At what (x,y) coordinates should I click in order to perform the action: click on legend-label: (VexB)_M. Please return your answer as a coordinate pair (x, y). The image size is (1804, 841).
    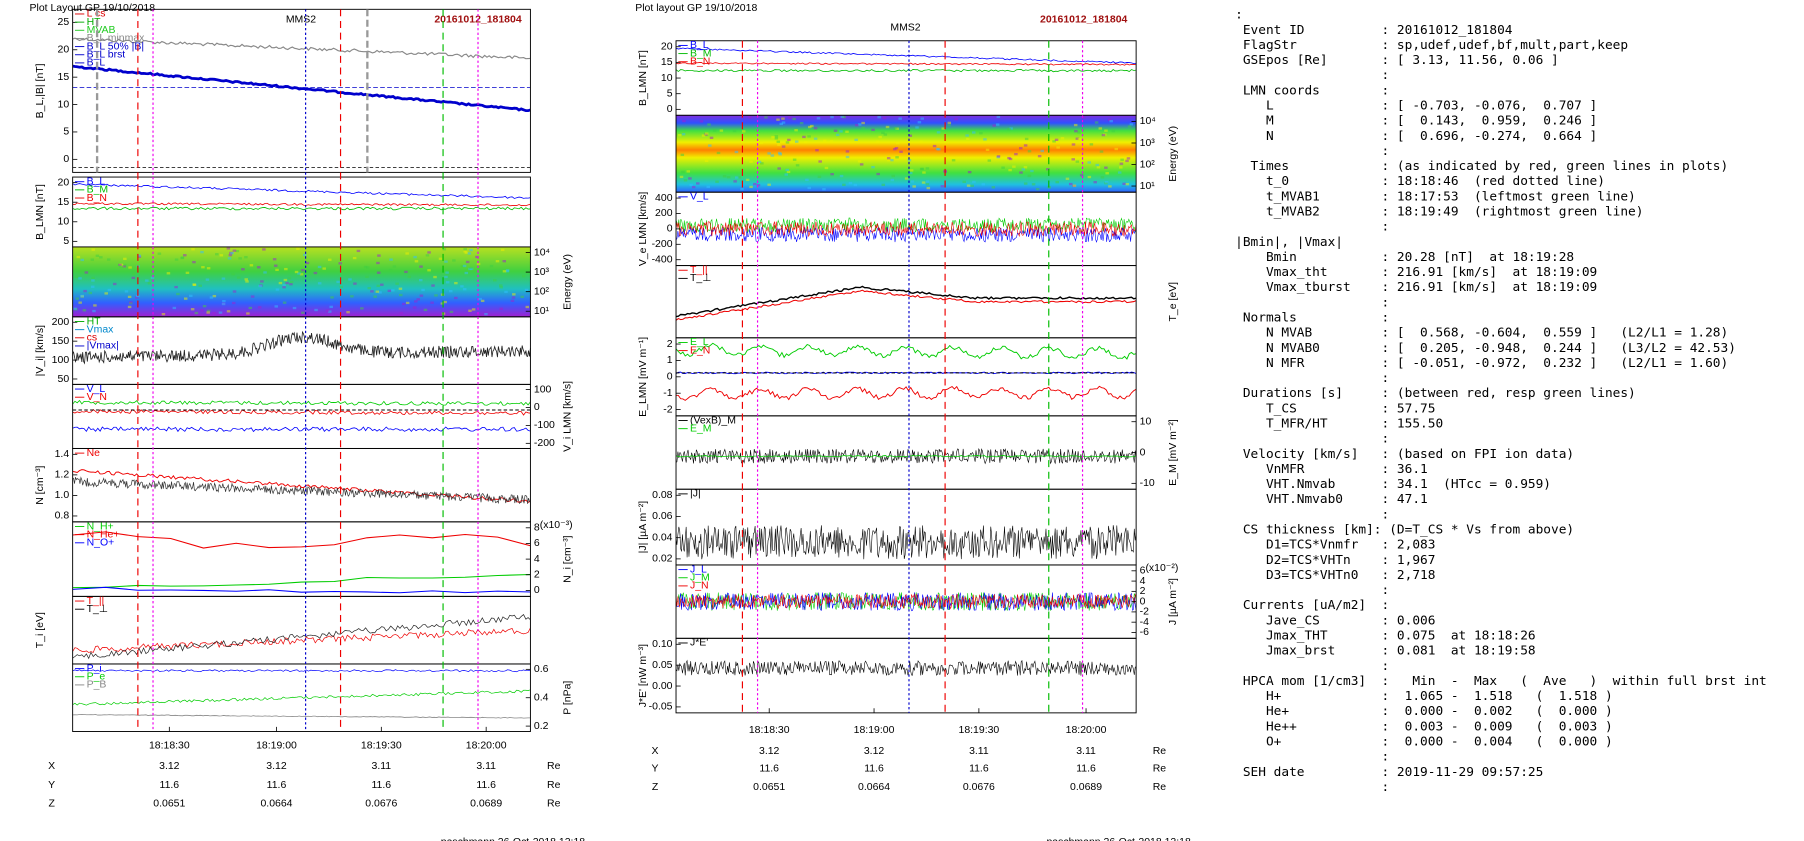
    Looking at the image, I should click on (713, 420).